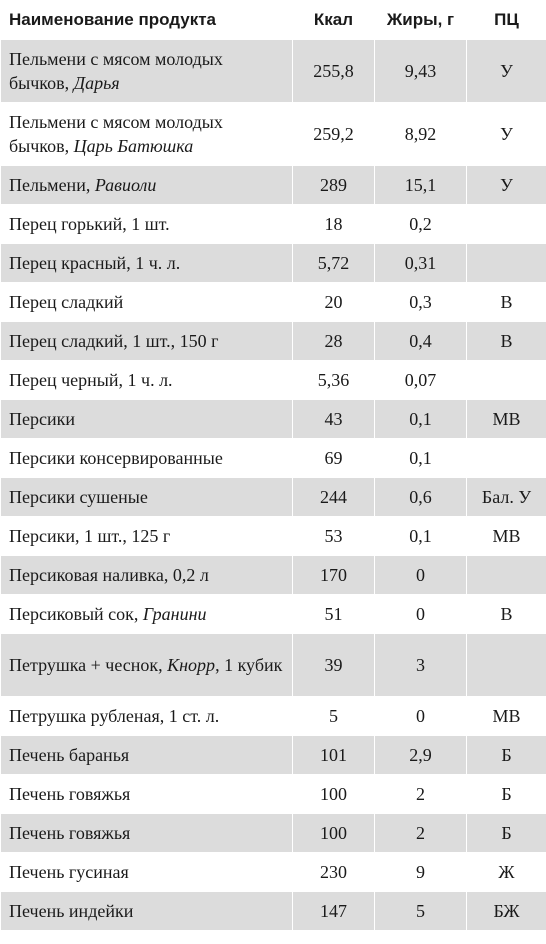 This screenshot has height=944, width=546. Describe the element at coordinates (146, 872) in the screenshot. I see `cell-product-name: Печень гусиная` at that location.